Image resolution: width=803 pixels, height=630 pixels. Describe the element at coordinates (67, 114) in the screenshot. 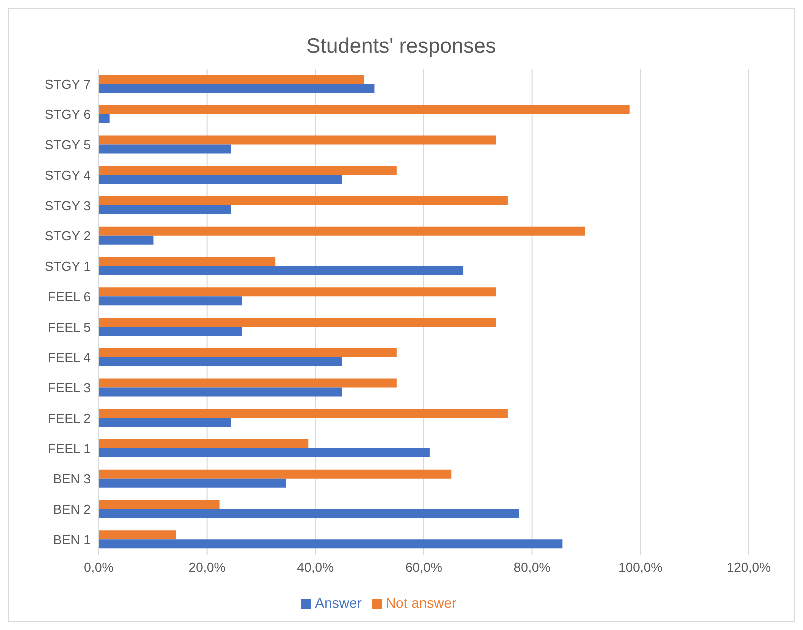

I see `y-tick-label: STGY 6` at that location.